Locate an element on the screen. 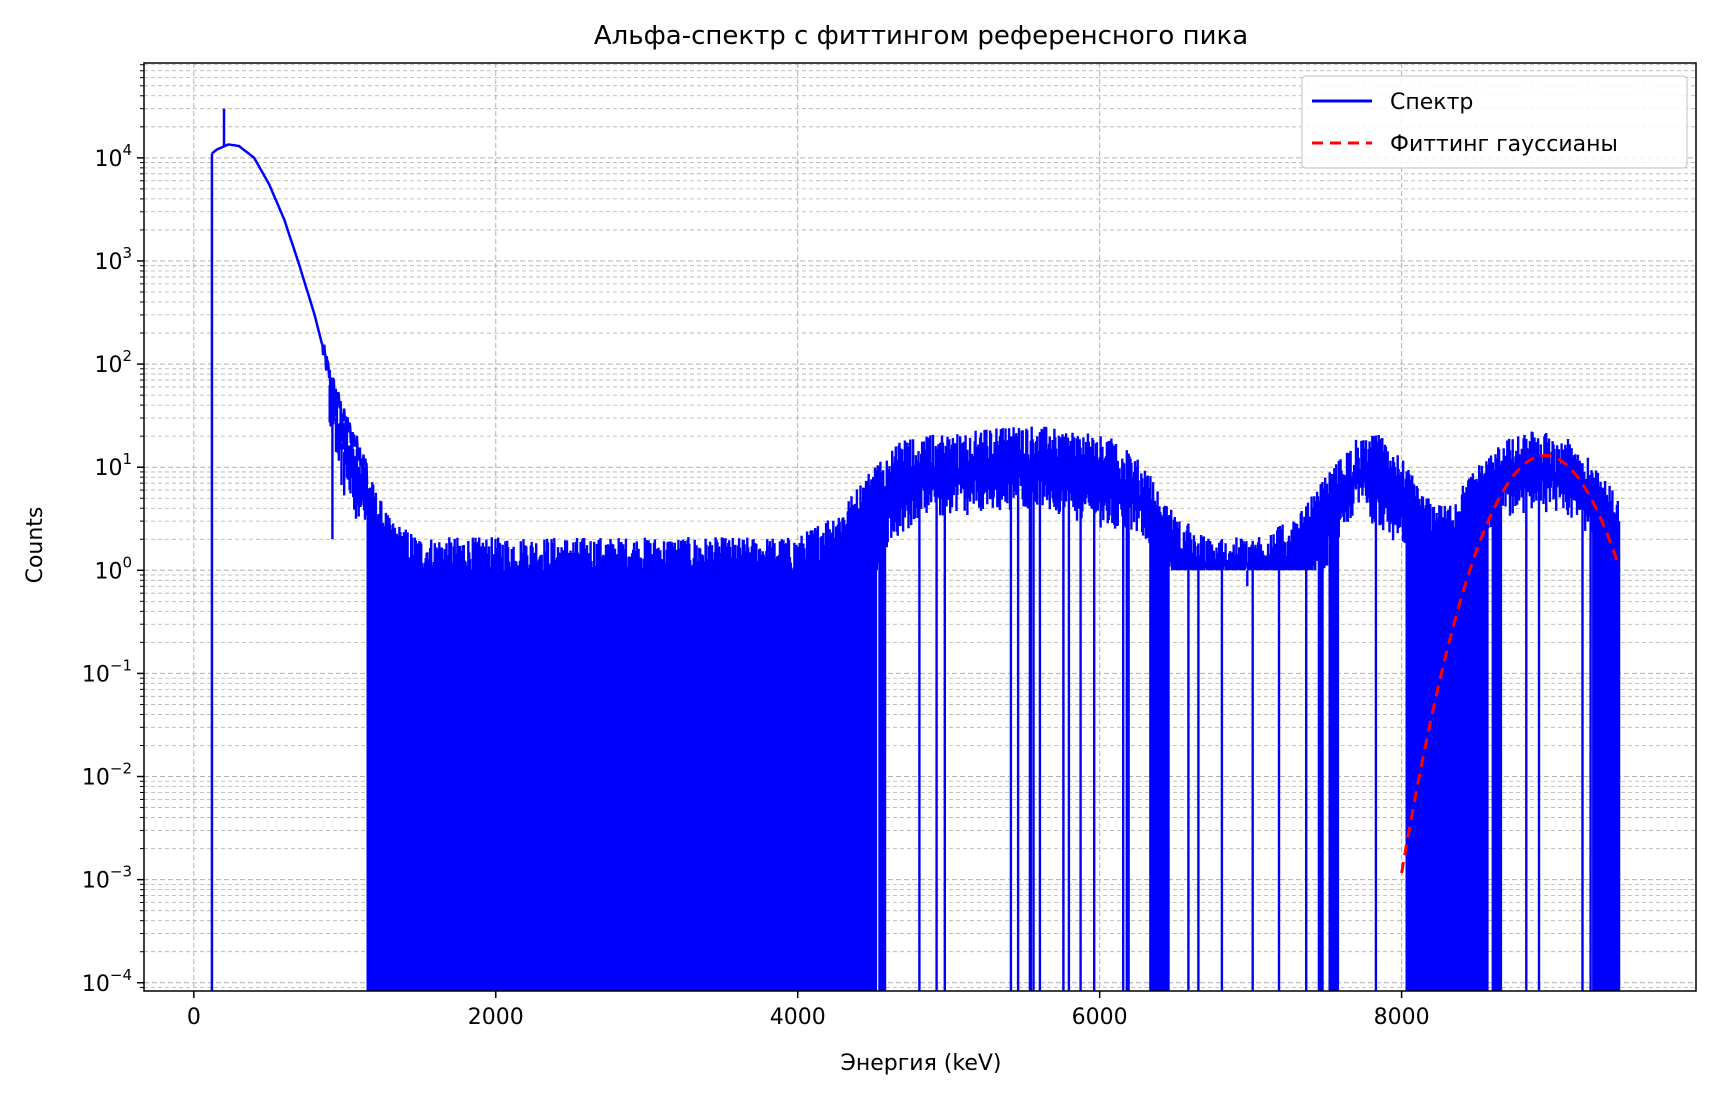 The height and width of the screenshot is (1093, 1713). legend: Спектр Фиттинг гауссианы is located at coordinates (1494, 122).